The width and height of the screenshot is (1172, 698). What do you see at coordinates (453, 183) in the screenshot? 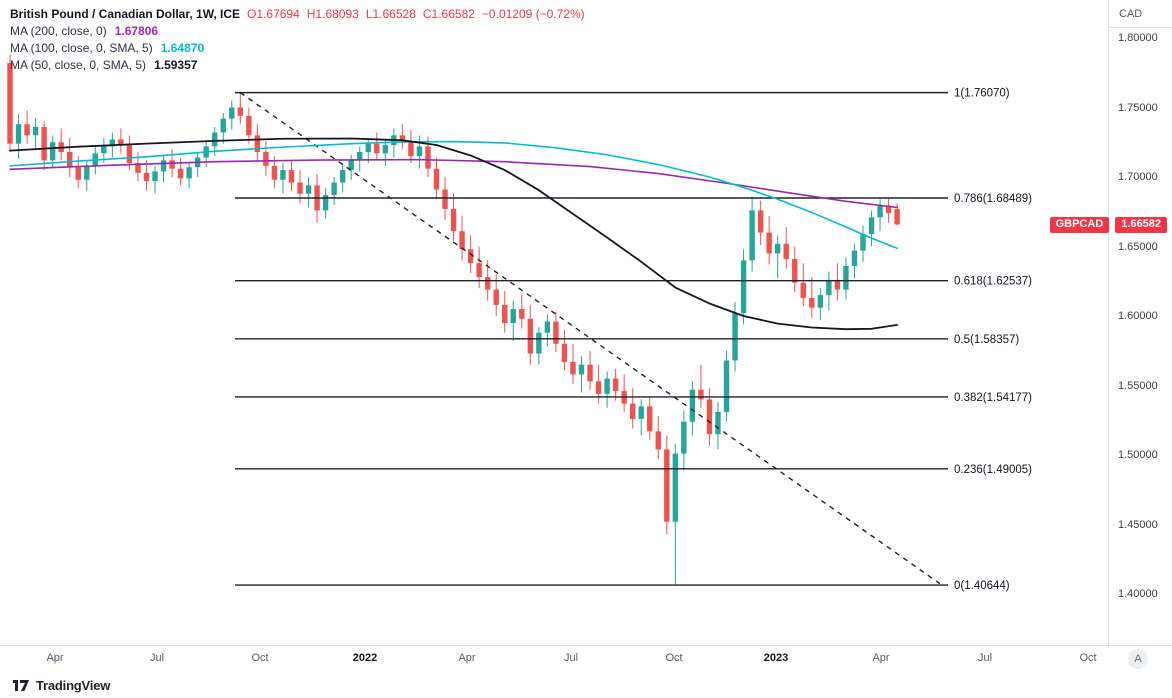
I see `ma200-line` at bounding box center [453, 183].